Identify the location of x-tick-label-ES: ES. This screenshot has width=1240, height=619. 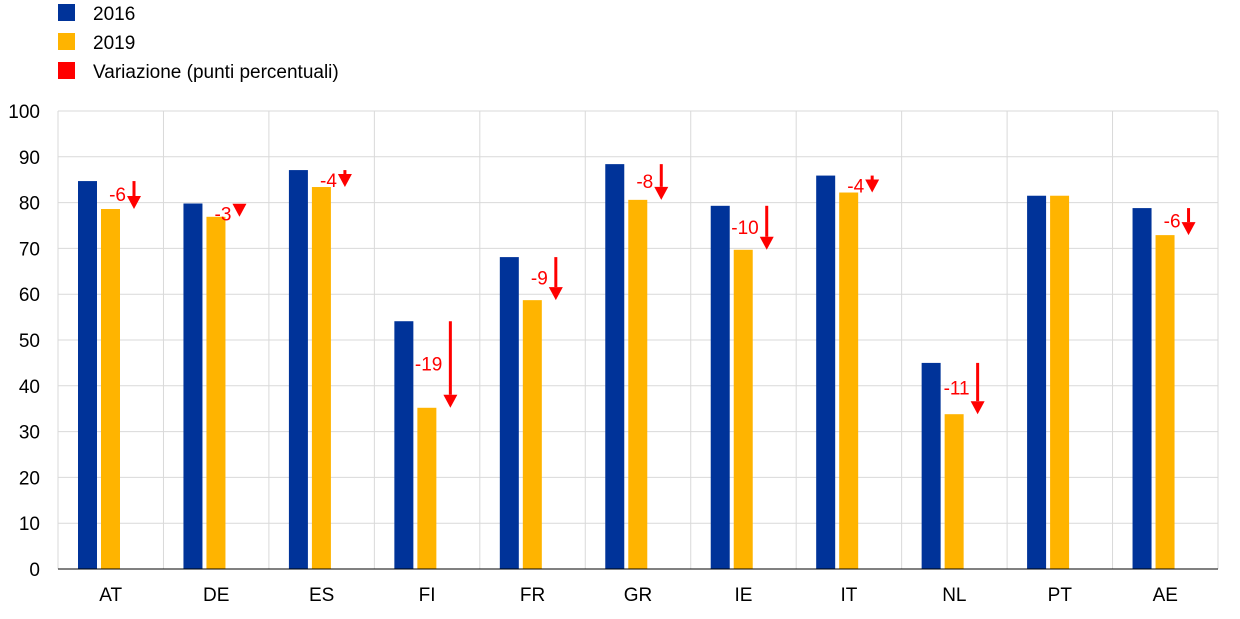
(321, 595).